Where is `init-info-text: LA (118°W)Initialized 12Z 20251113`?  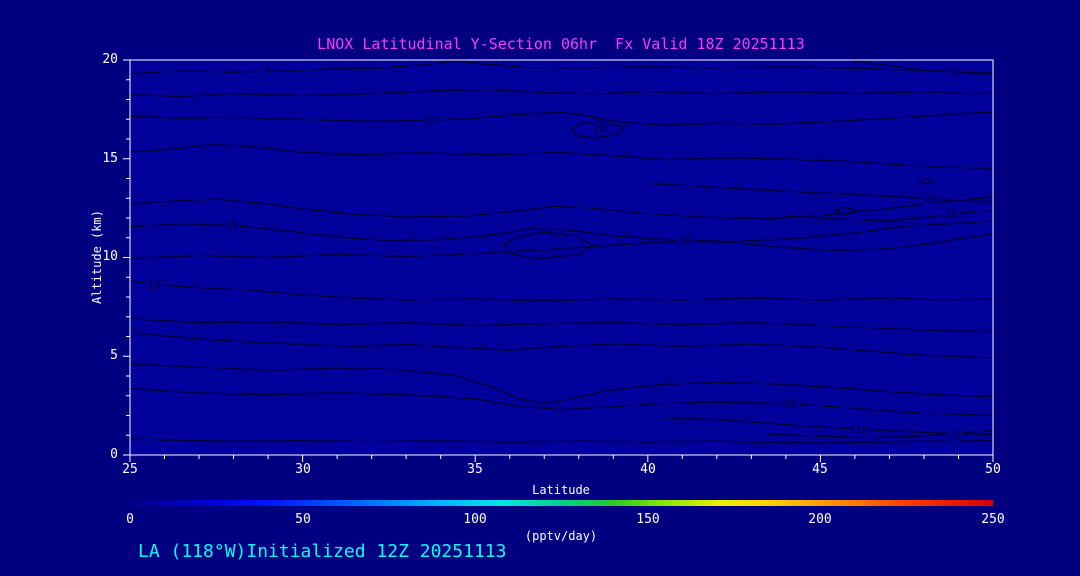
init-info-text: LA (118°W)Initialized 12Z 20251113 is located at coordinates (322, 551).